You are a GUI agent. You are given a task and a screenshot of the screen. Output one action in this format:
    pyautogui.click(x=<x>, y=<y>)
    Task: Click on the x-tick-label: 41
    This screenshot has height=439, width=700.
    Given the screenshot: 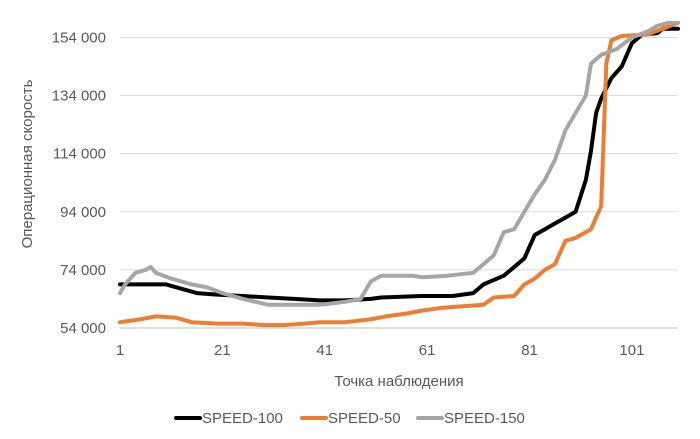 What is the action you would take?
    pyautogui.click(x=324, y=350)
    